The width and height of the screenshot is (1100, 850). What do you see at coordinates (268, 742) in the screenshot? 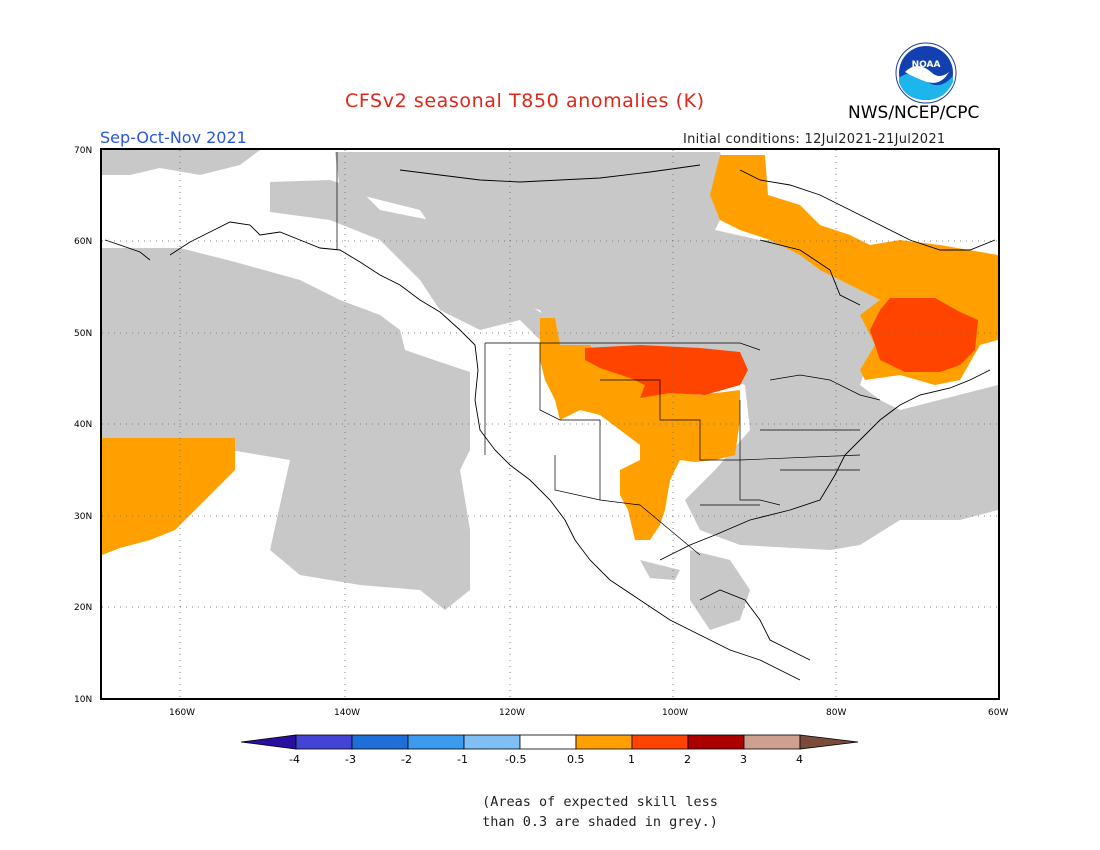
I see `colorbar-arrow-low` at bounding box center [268, 742].